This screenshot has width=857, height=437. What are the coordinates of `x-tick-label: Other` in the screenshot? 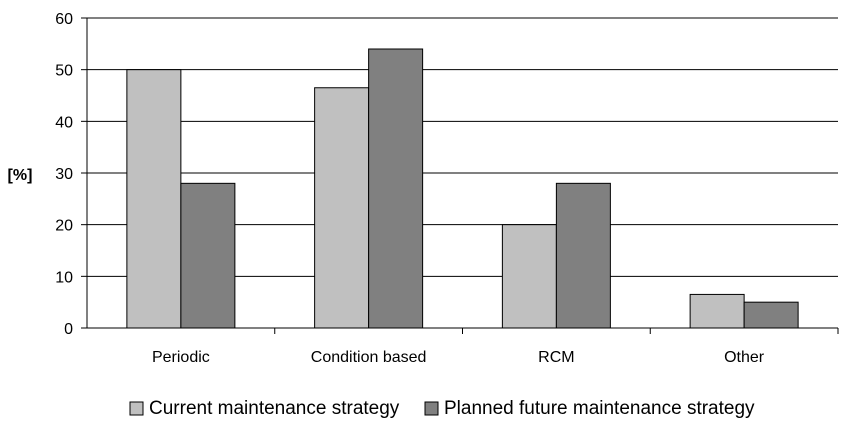 It's located at (744, 357).